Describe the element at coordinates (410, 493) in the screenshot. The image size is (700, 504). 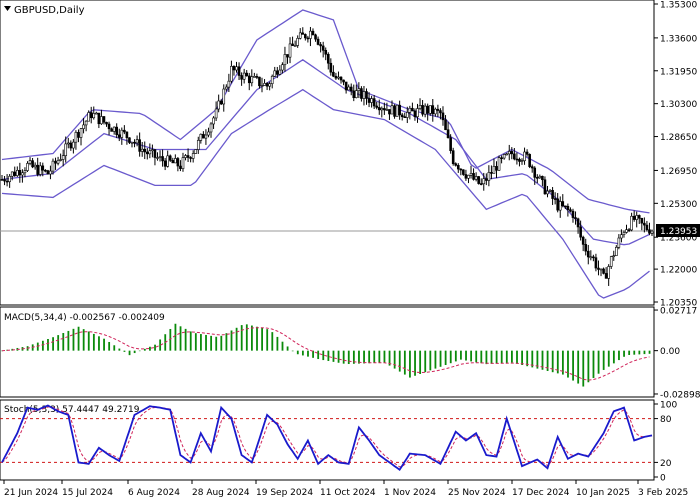
I see `x-tick-label: 1 Nov 2024` at that location.